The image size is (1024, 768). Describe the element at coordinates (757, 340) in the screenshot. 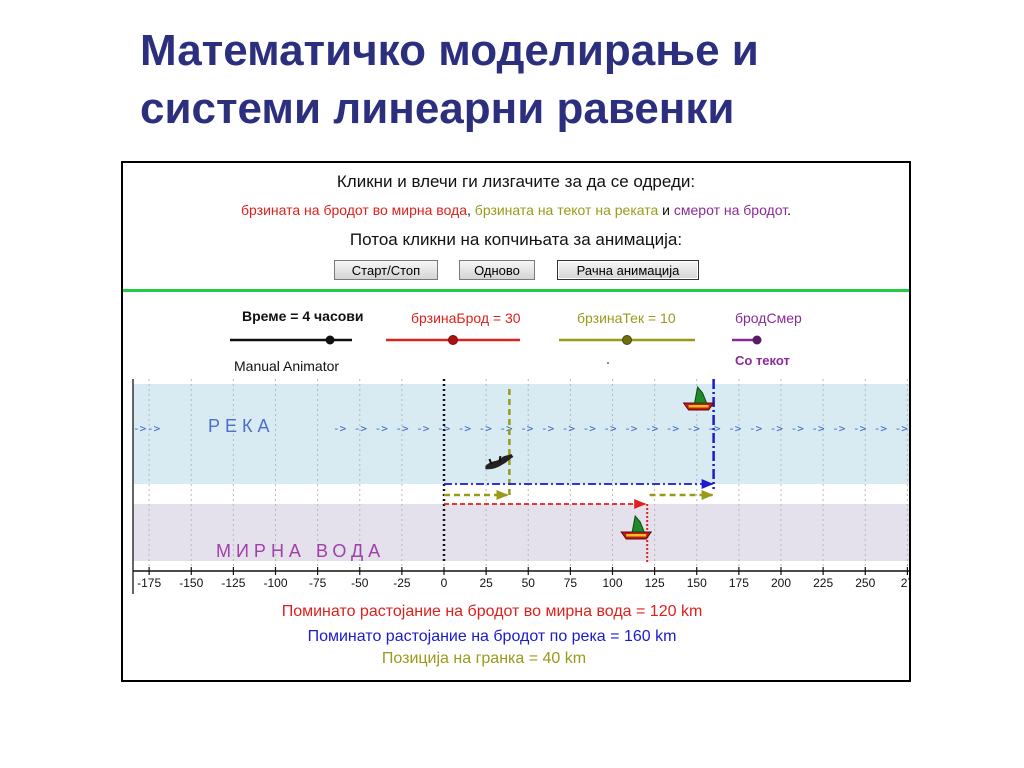

I see `direction-slider-knob` at that location.